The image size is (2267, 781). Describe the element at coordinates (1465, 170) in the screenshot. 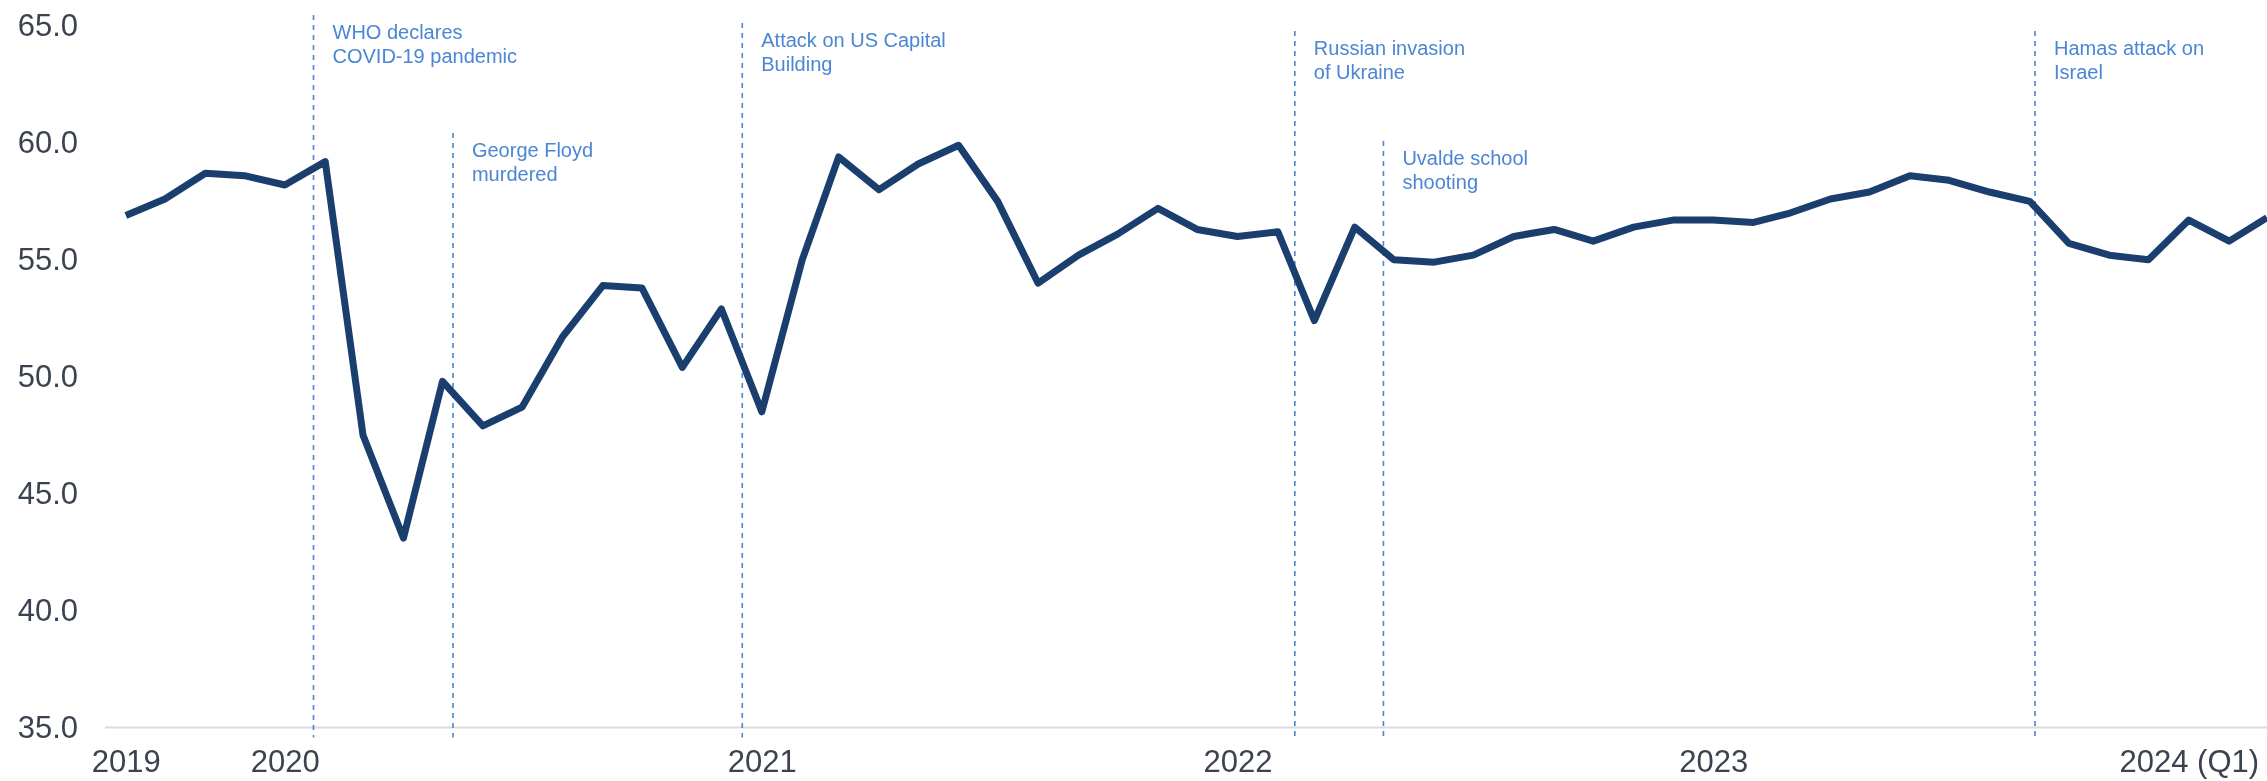

I see `ref-line-label: Uvalde school shooting` at that location.